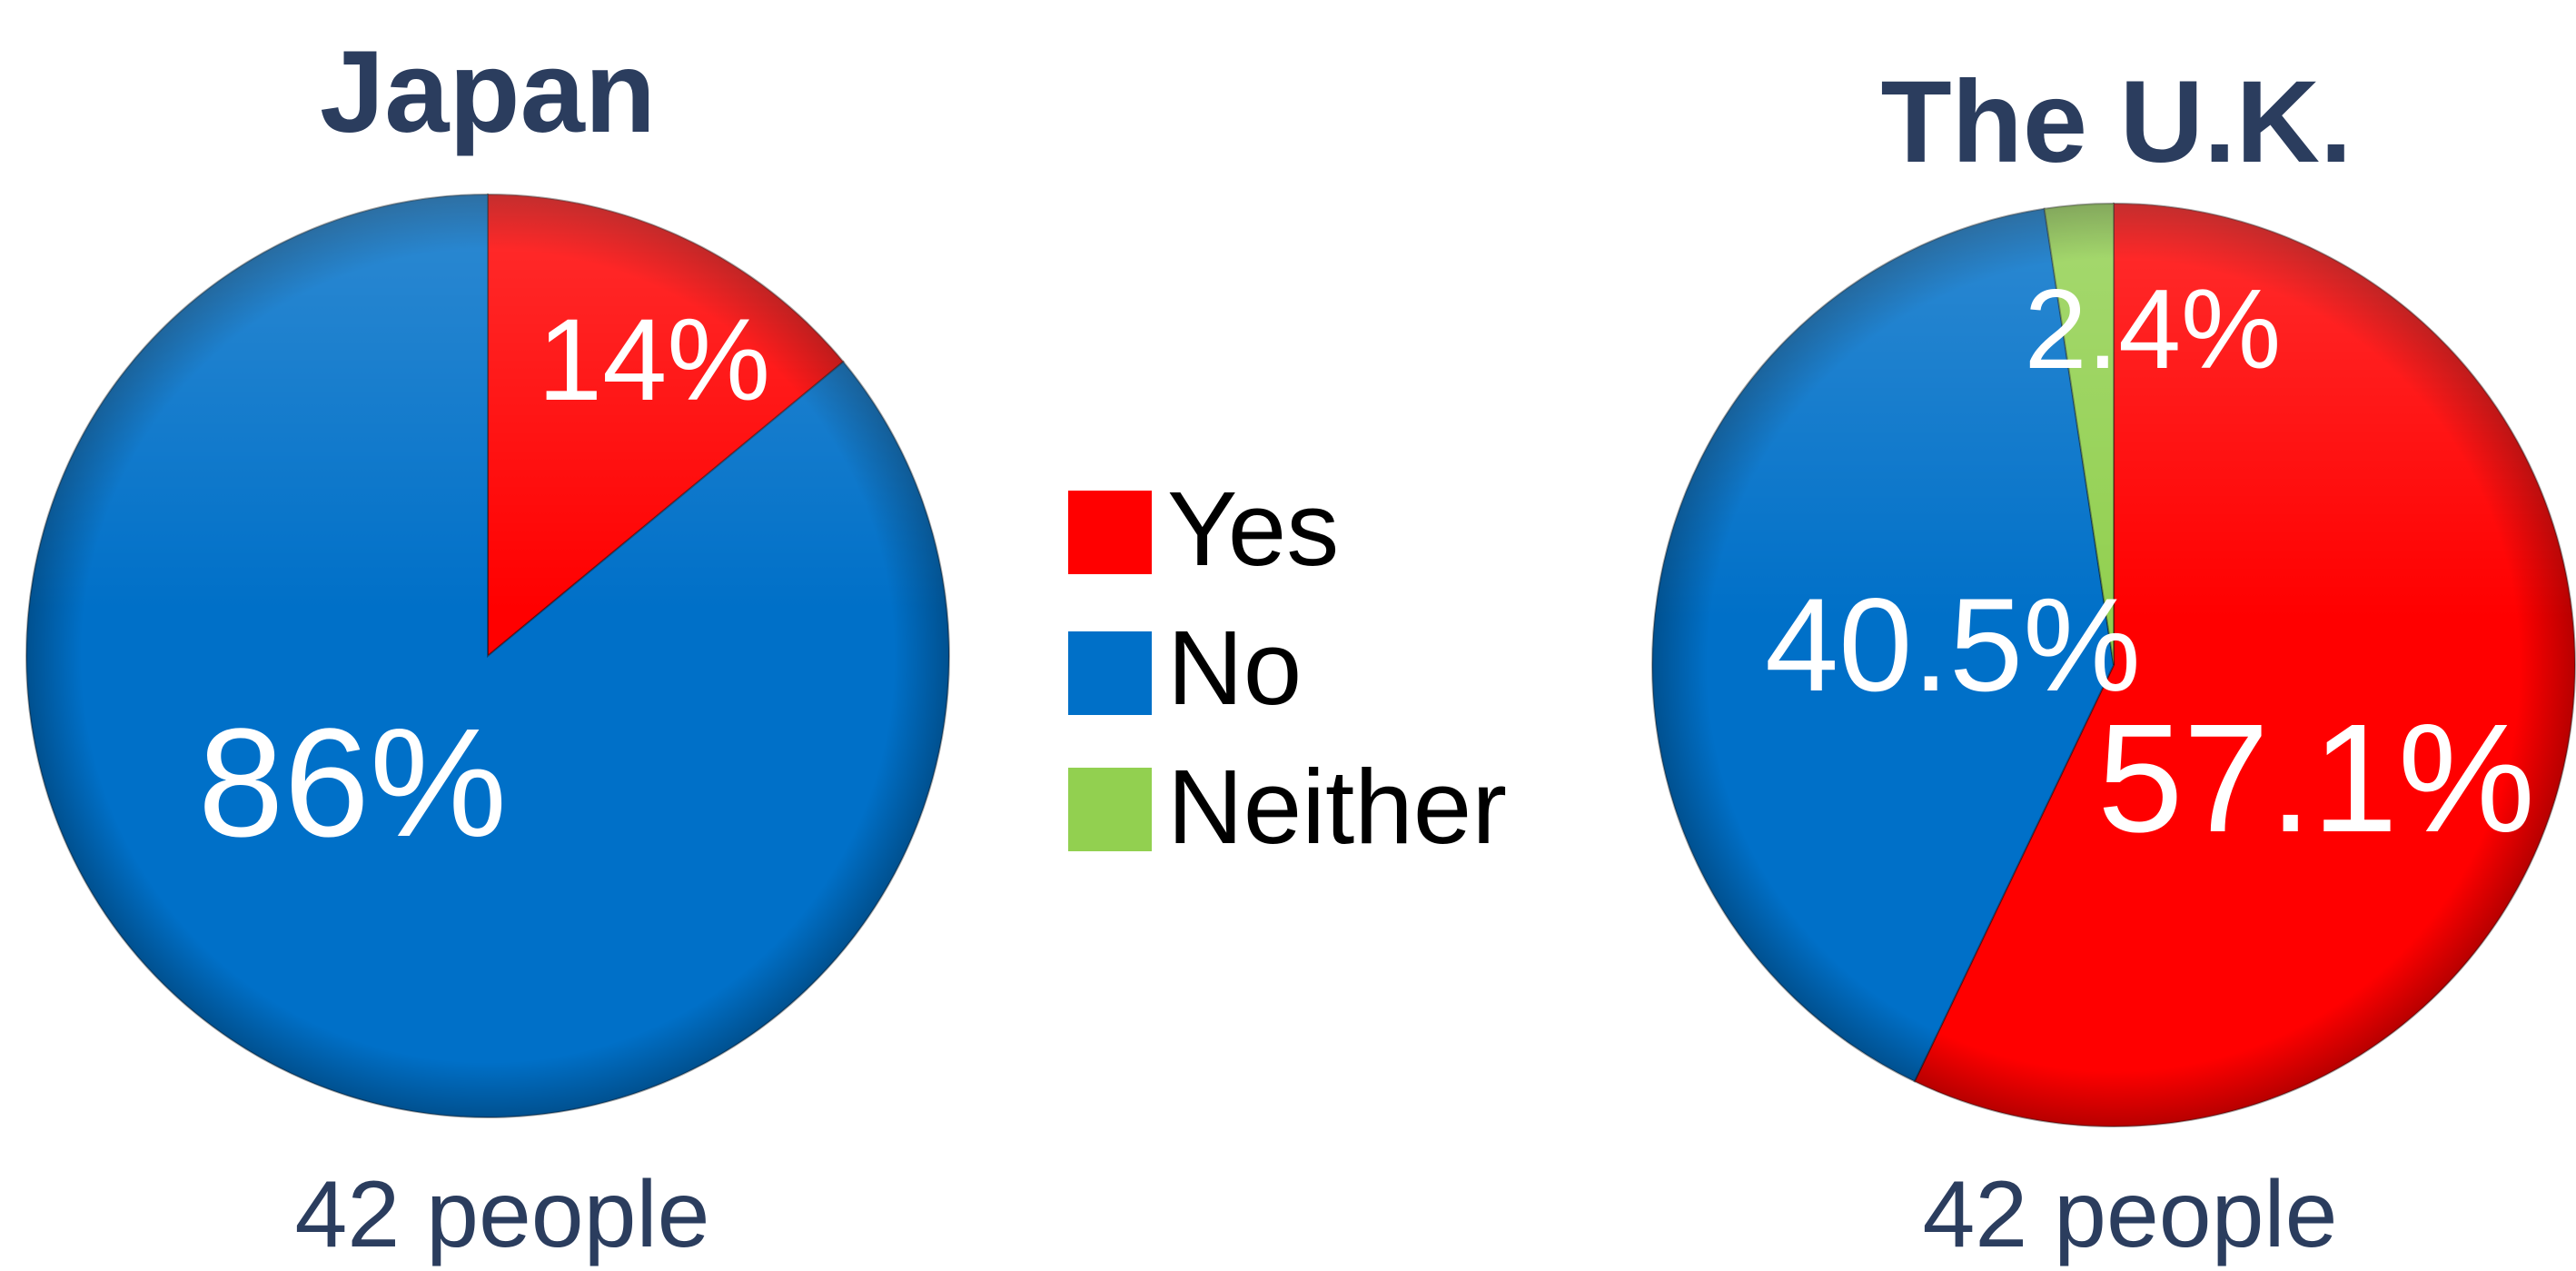 Image resolution: width=2576 pixels, height=1271 pixels. Describe the element at coordinates (1234, 668) in the screenshot. I see `legend-label: No` at that location.